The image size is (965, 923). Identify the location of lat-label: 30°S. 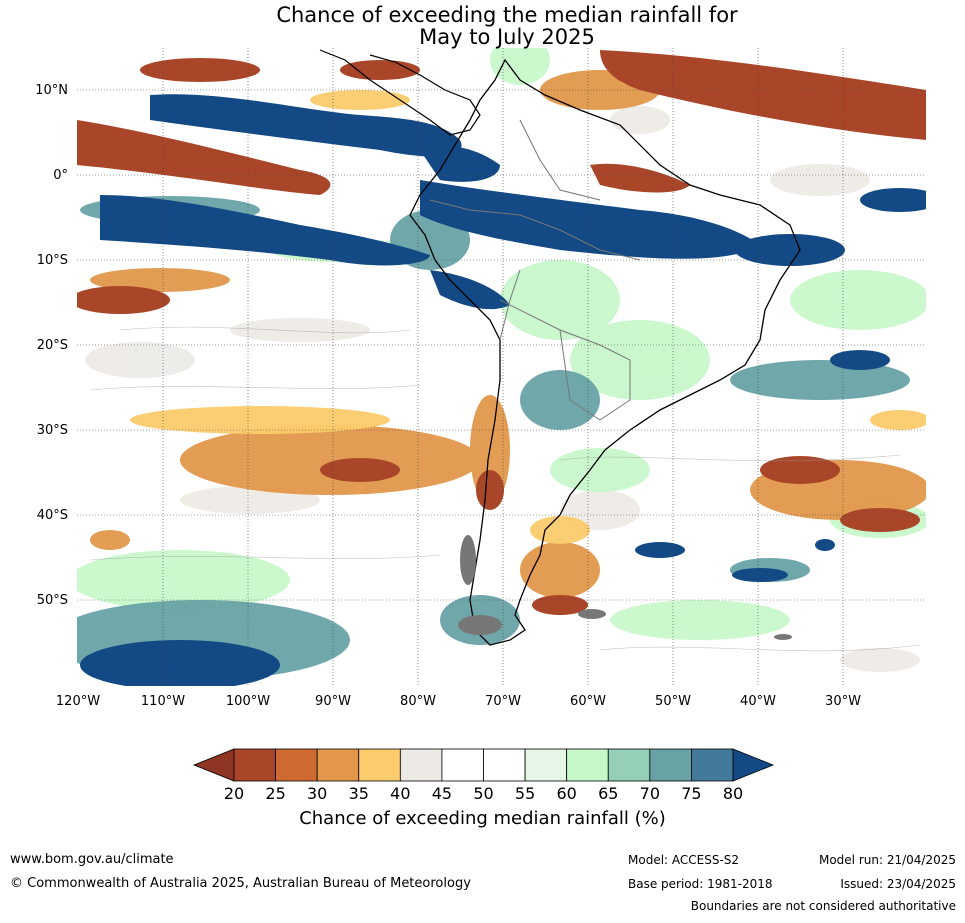
(52, 430).